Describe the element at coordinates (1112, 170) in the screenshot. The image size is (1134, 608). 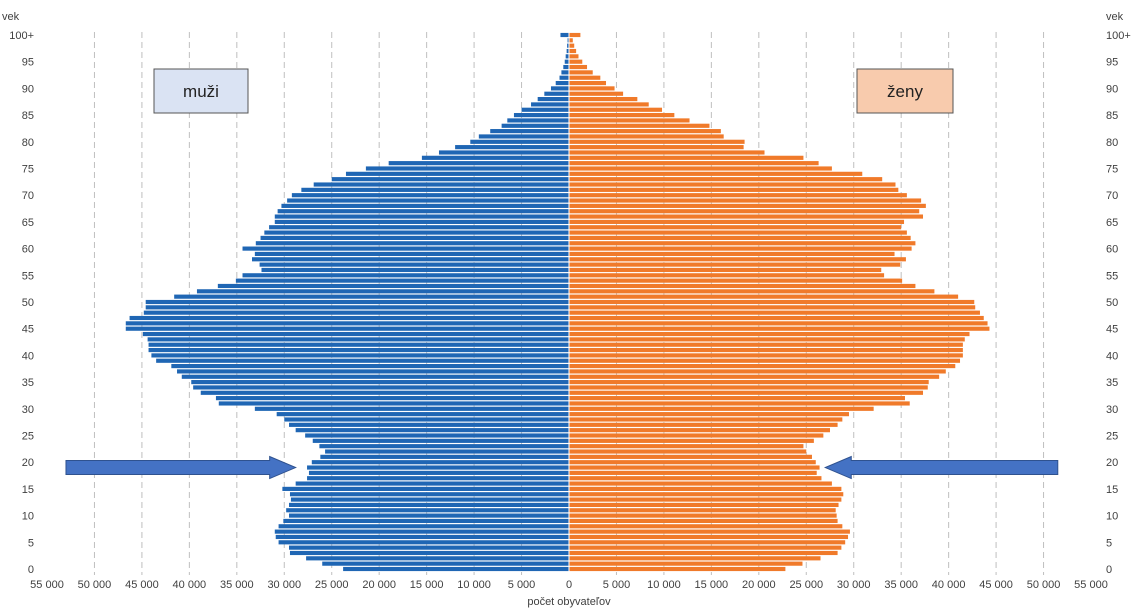
I see `y-tick-label-right: 75` at that location.